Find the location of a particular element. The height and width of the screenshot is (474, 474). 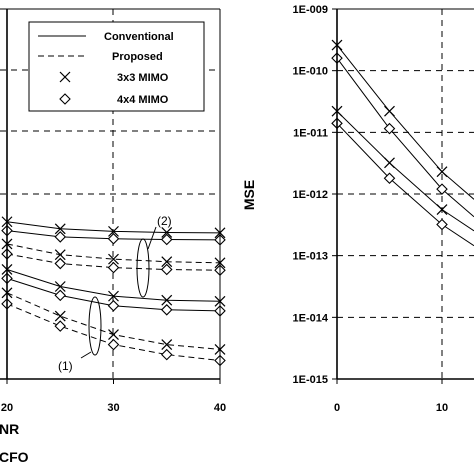

annotation-label-1: (1) is located at coordinates (65, 366).